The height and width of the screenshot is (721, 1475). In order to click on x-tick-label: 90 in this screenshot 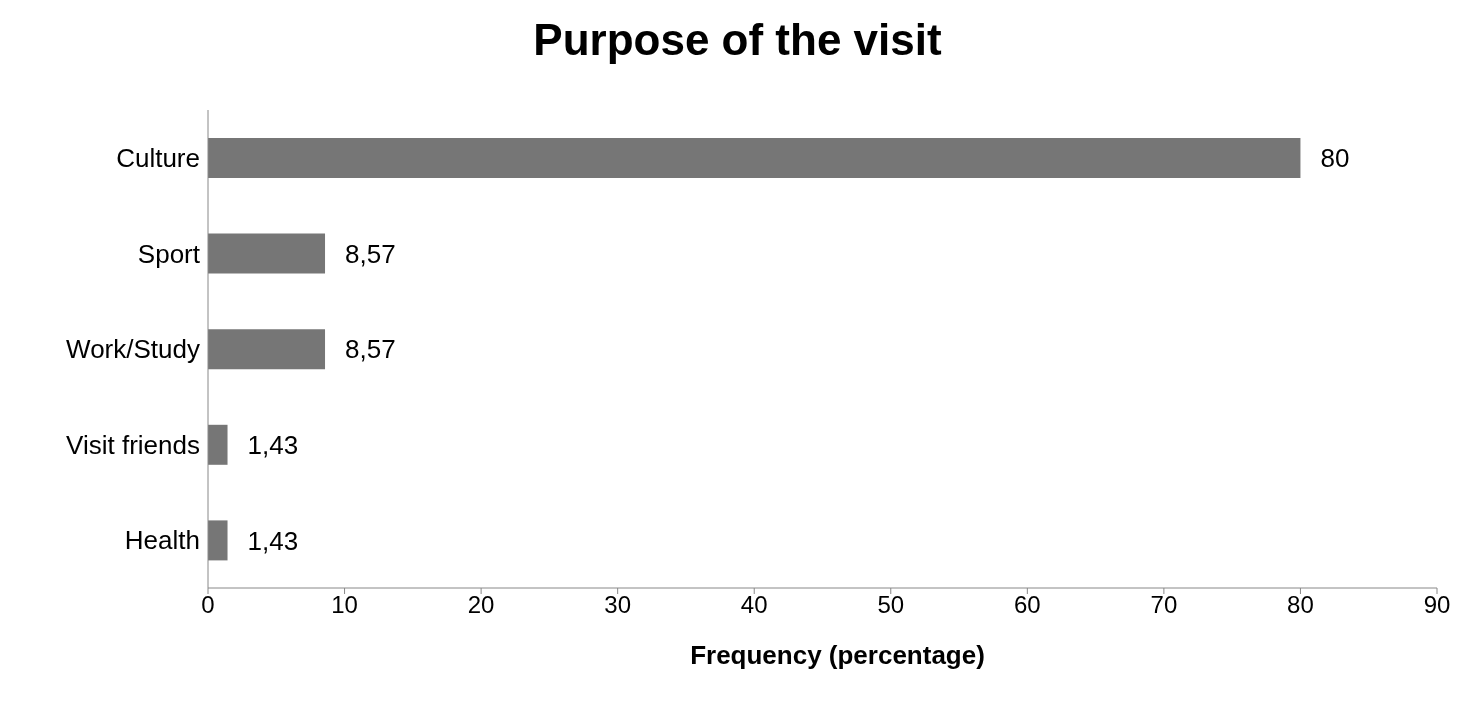, I will do `click(1437, 605)`.